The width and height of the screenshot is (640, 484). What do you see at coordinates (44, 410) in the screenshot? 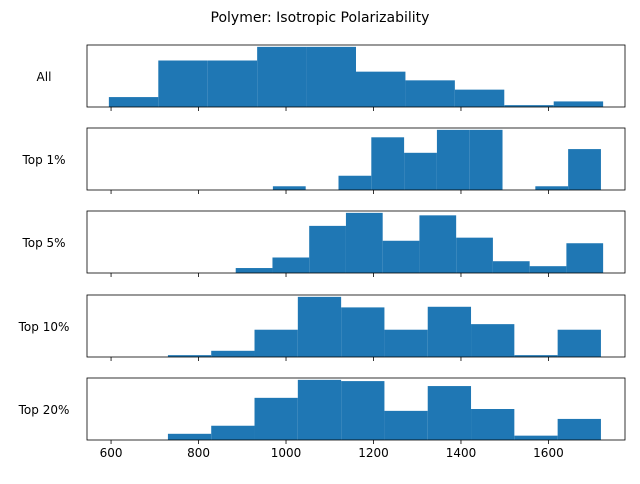
I see `panel-label: Top 20%` at bounding box center [44, 410].